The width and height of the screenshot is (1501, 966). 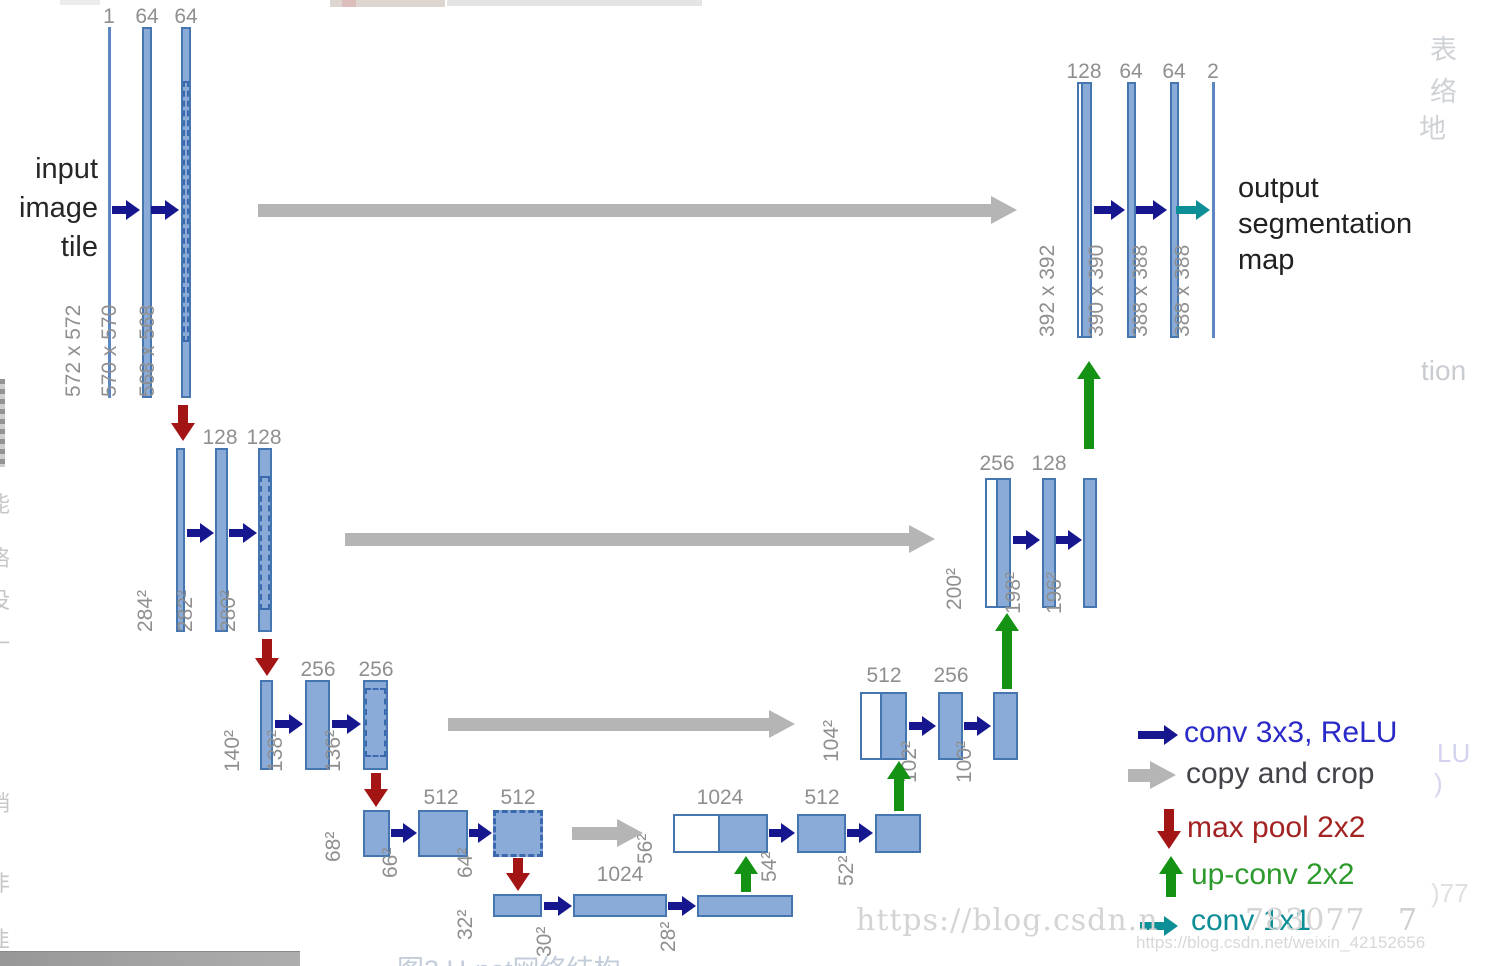 I want to click on edge-glyph-artifact: 一, so click(x=5, y=642).